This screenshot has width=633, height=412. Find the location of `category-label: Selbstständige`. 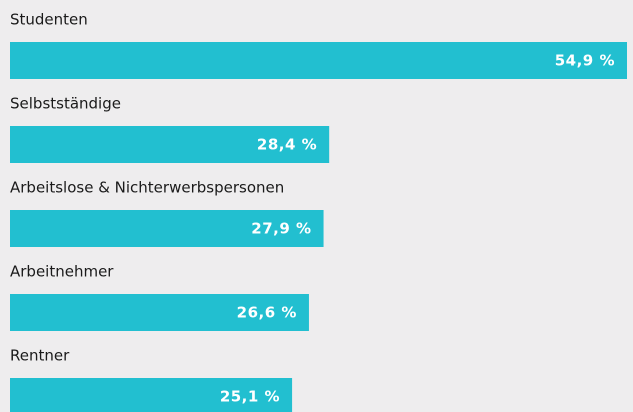

category-label: Selbstständige is located at coordinates (65, 104).